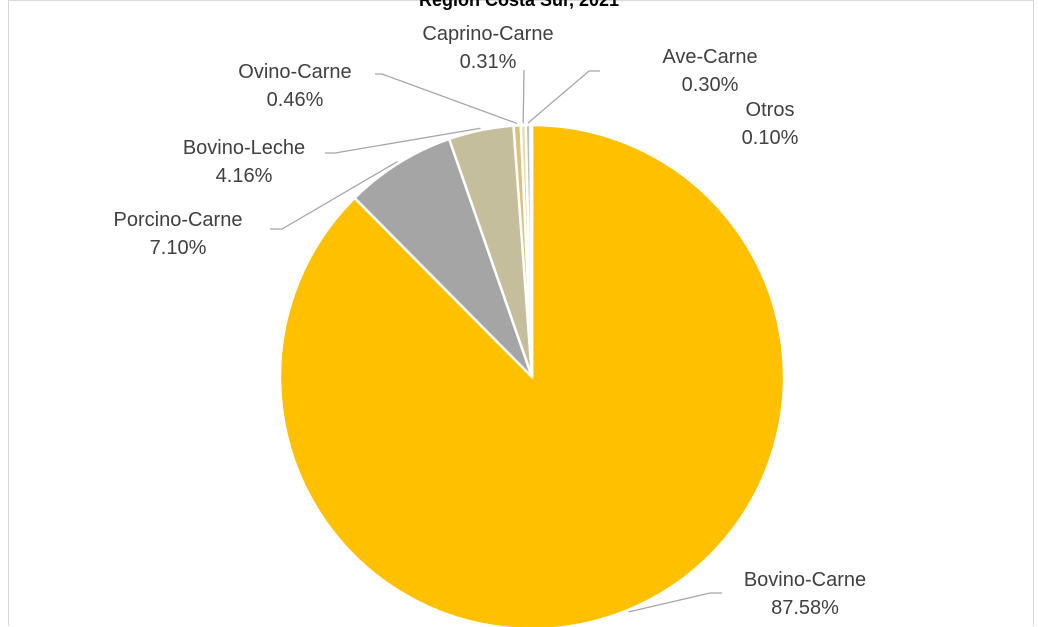 The width and height of the screenshot is (1038, 627). Describe the element at coordinates (294, 72) in the screenshot. I see `slice-label-ovino-carne: Ovino-Carne` at that location.